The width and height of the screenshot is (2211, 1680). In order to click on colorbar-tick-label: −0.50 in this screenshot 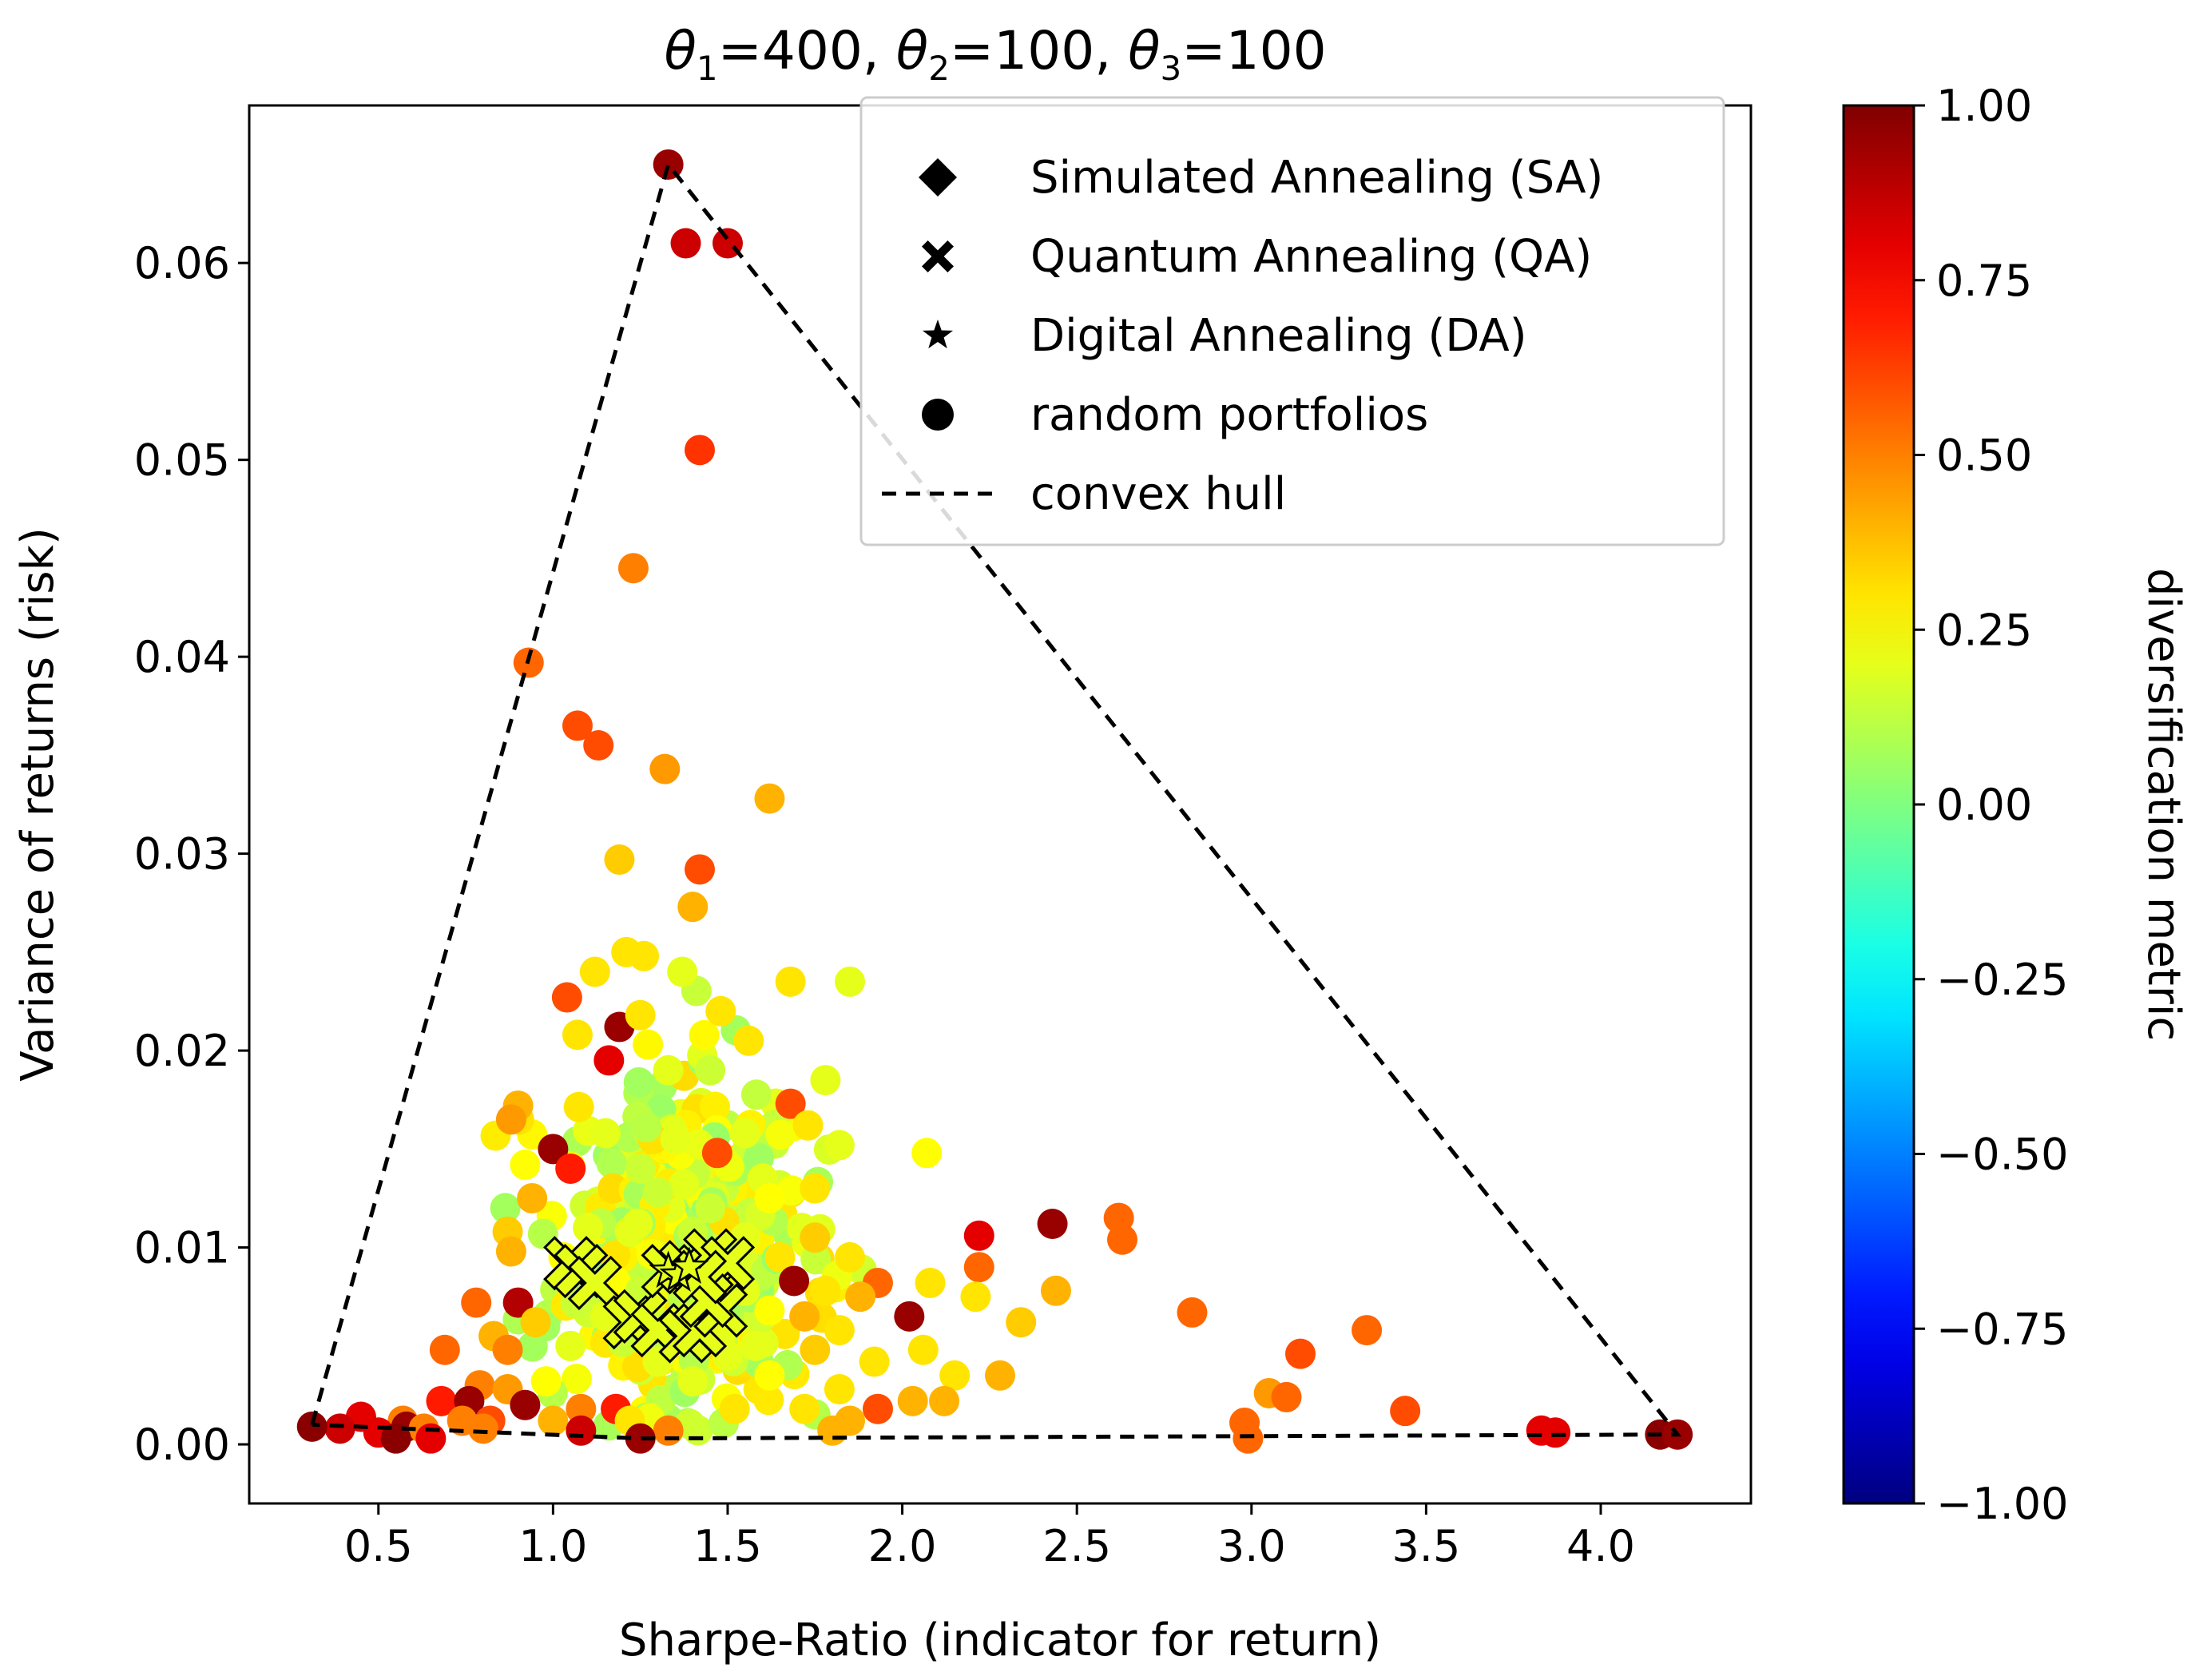, I will do `click(2002, 1155)`.